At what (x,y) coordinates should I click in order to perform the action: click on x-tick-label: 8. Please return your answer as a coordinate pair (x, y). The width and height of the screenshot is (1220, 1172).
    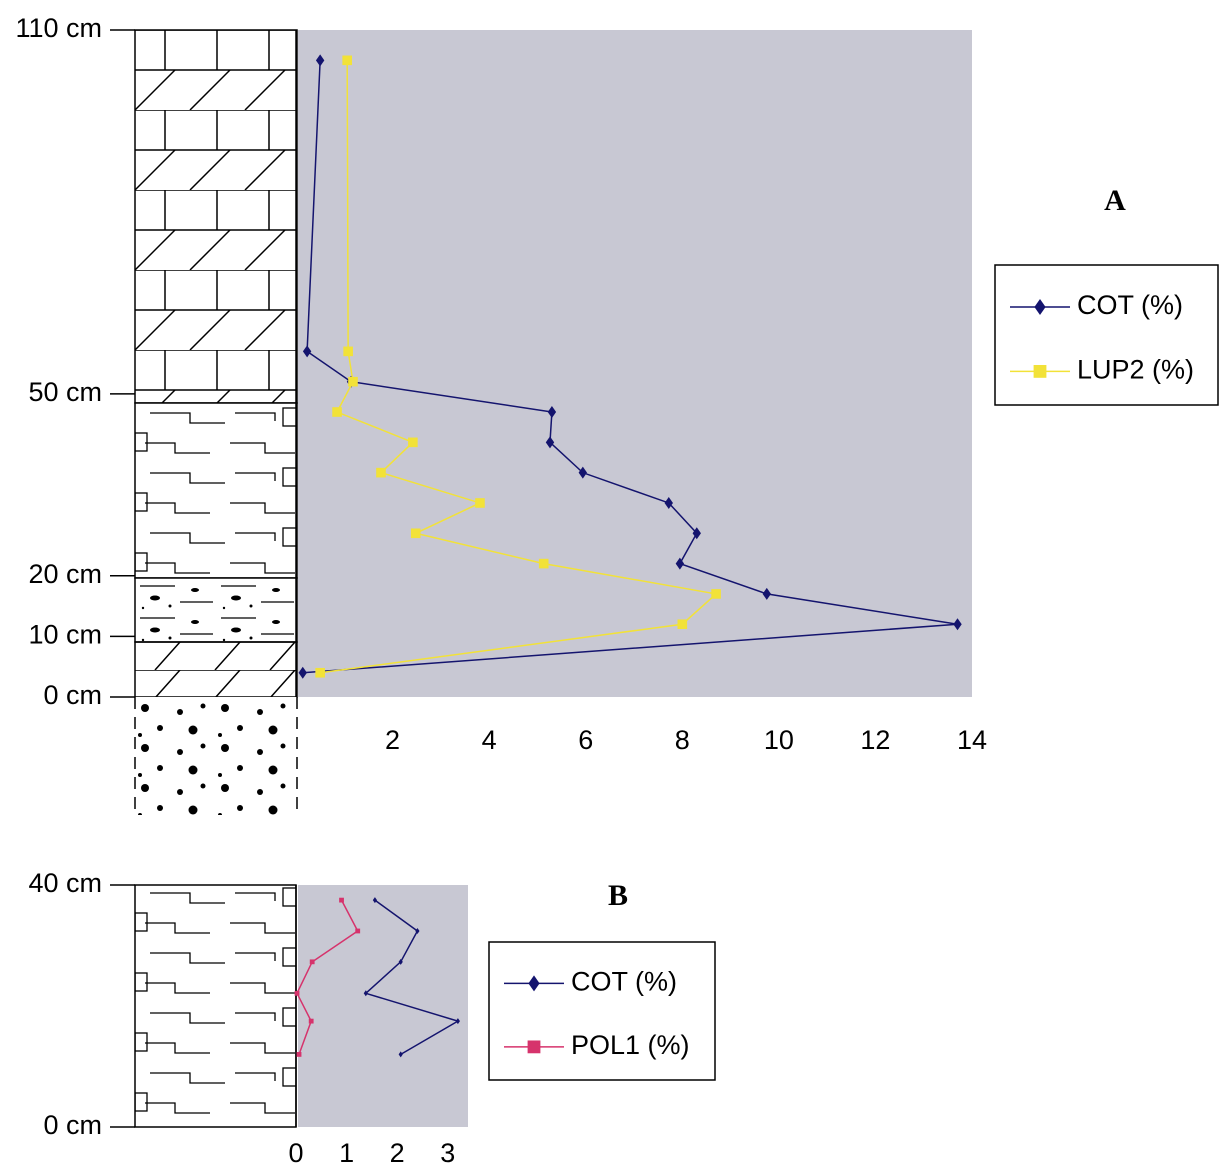
    Looking at the image, I should click on (682, 740).